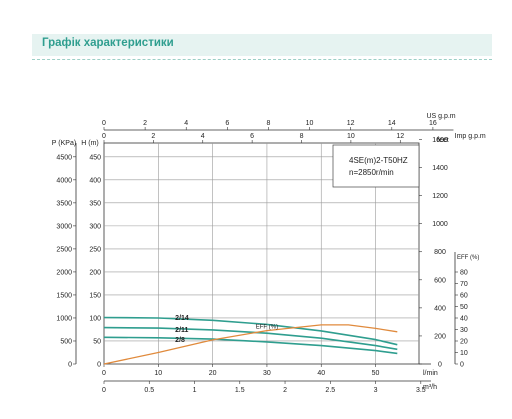 The height and width of the screenshot is (419, 512). What do you see at coordinates (104, 373) in the screenshot?
I see `lmin-tick-label: 0` at bounding box center [104, 373].